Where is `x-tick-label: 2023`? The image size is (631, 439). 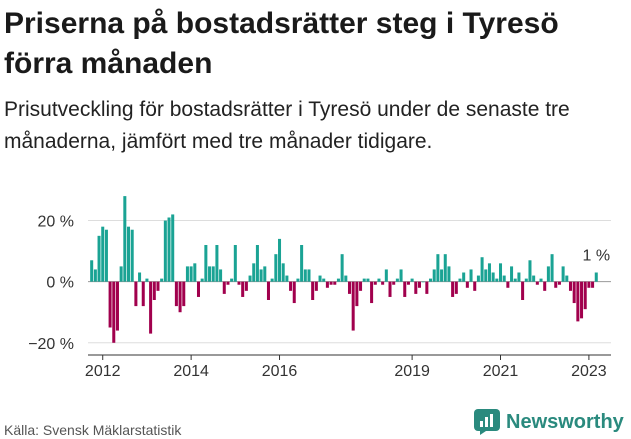 x-tick-label: 2023 is located at coordinates (589, 371).